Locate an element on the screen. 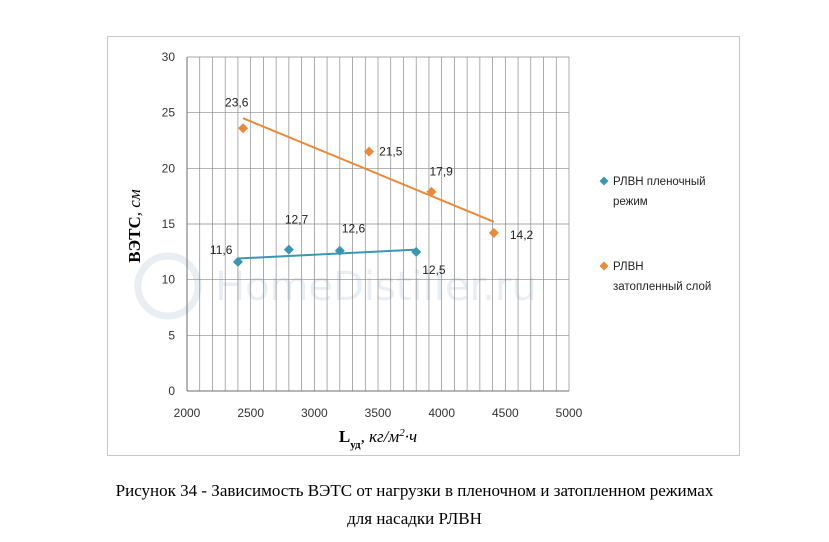 The image size is (829, 542). legend-label: затопленный слой is located at coordinates (662, 287).